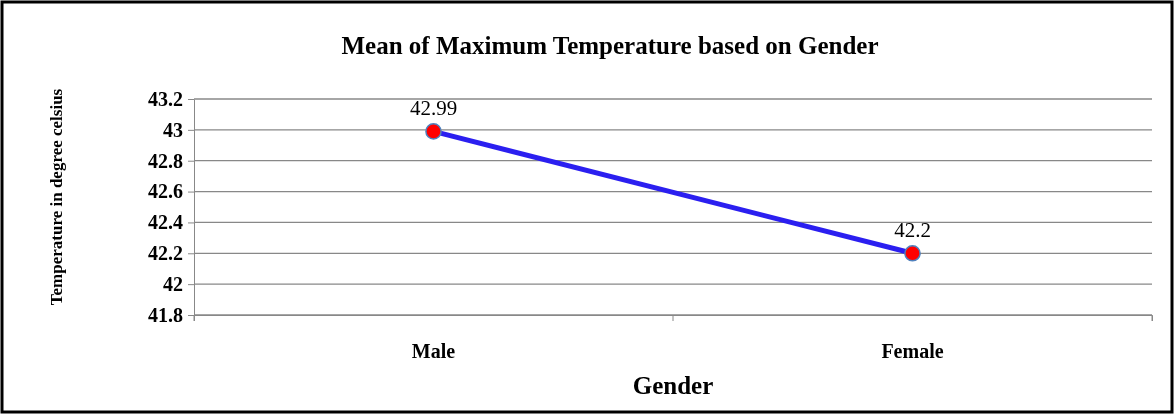 Image resolution: width=1174 pixels, height=414 pixels. I want to click on x-tick-label: Male, so click(433, 351).